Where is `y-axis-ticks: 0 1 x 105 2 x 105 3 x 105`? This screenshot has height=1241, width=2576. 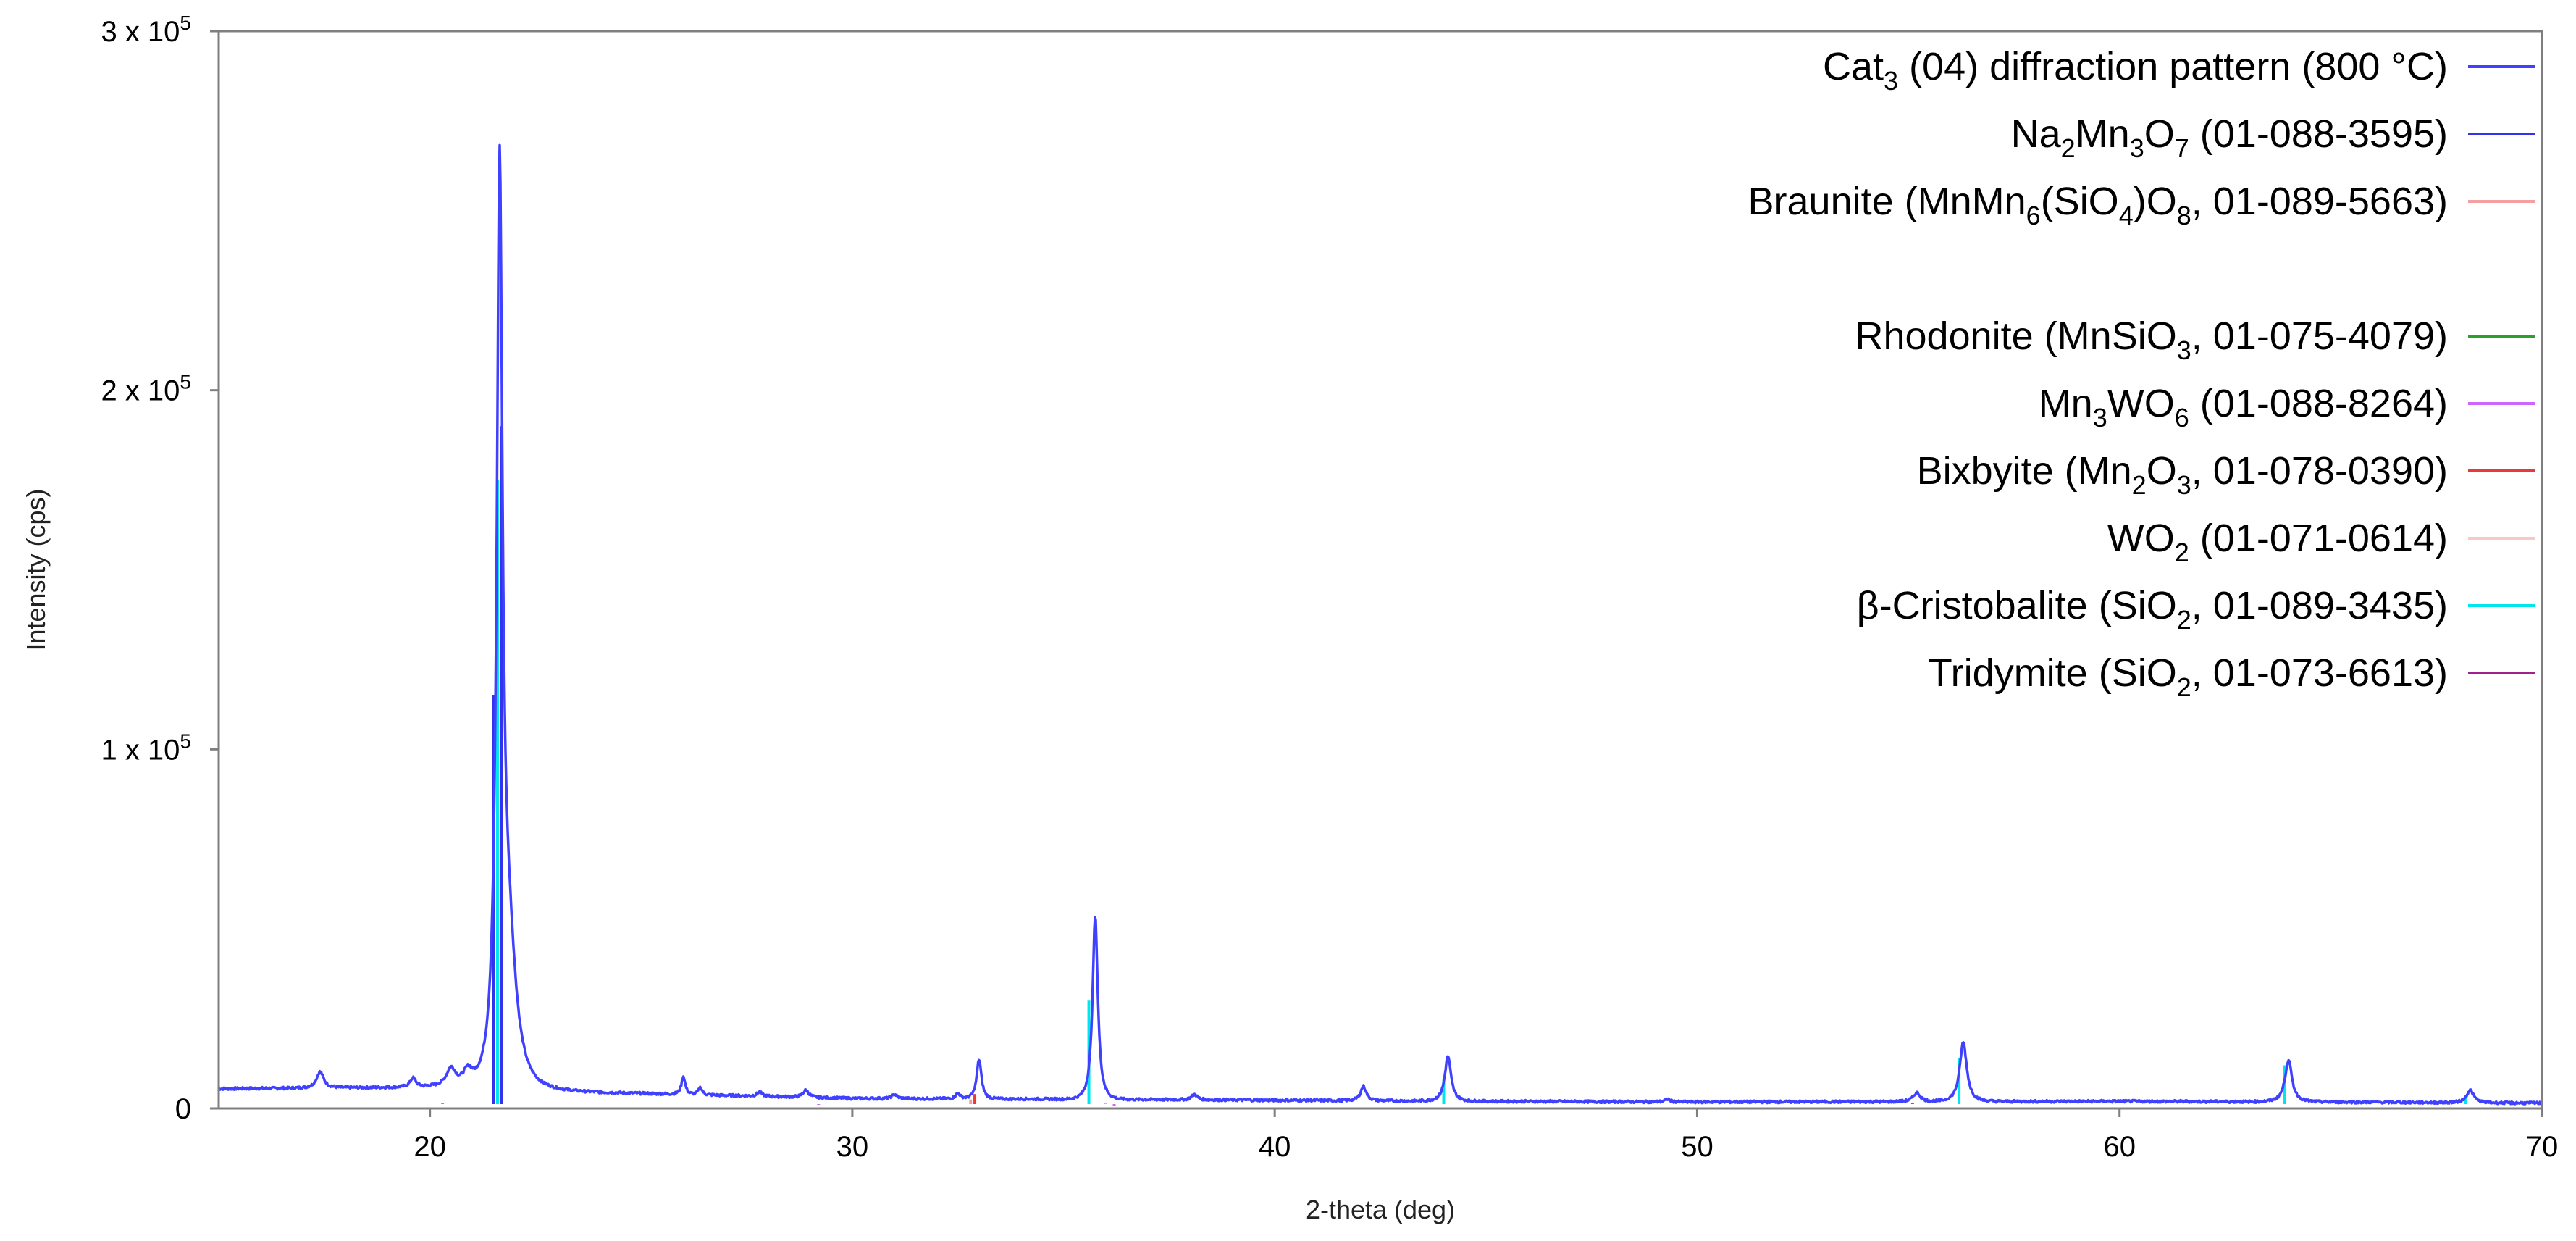 y-axis-ticks: 0 1 x 105 2 x 105 3 x 105 is located at coordinates (160, 569).